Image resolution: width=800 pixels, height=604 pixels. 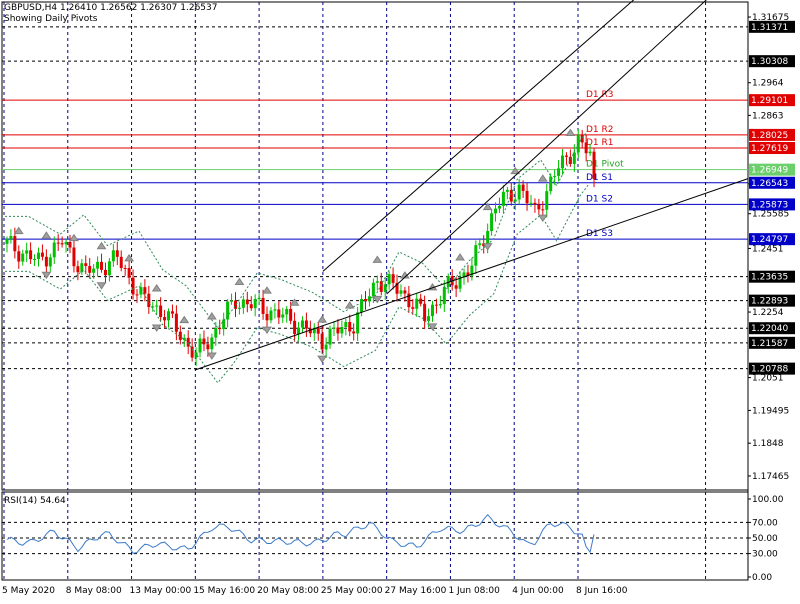 I want to click on x-tick-label: 25 May 00:00, so click(x=352, y=591).